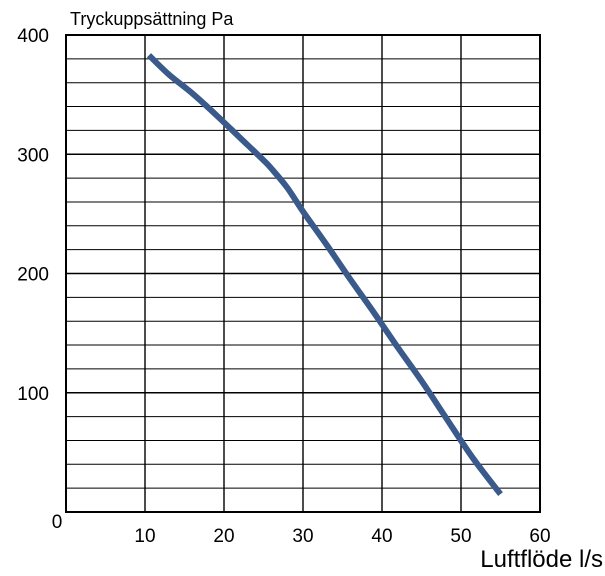 This screenshot has height=576, width=605. What do you see at coordinates (33, 36) in the screenshot?
I see `y-tick-label: 400` at bounding box center [33, 36].